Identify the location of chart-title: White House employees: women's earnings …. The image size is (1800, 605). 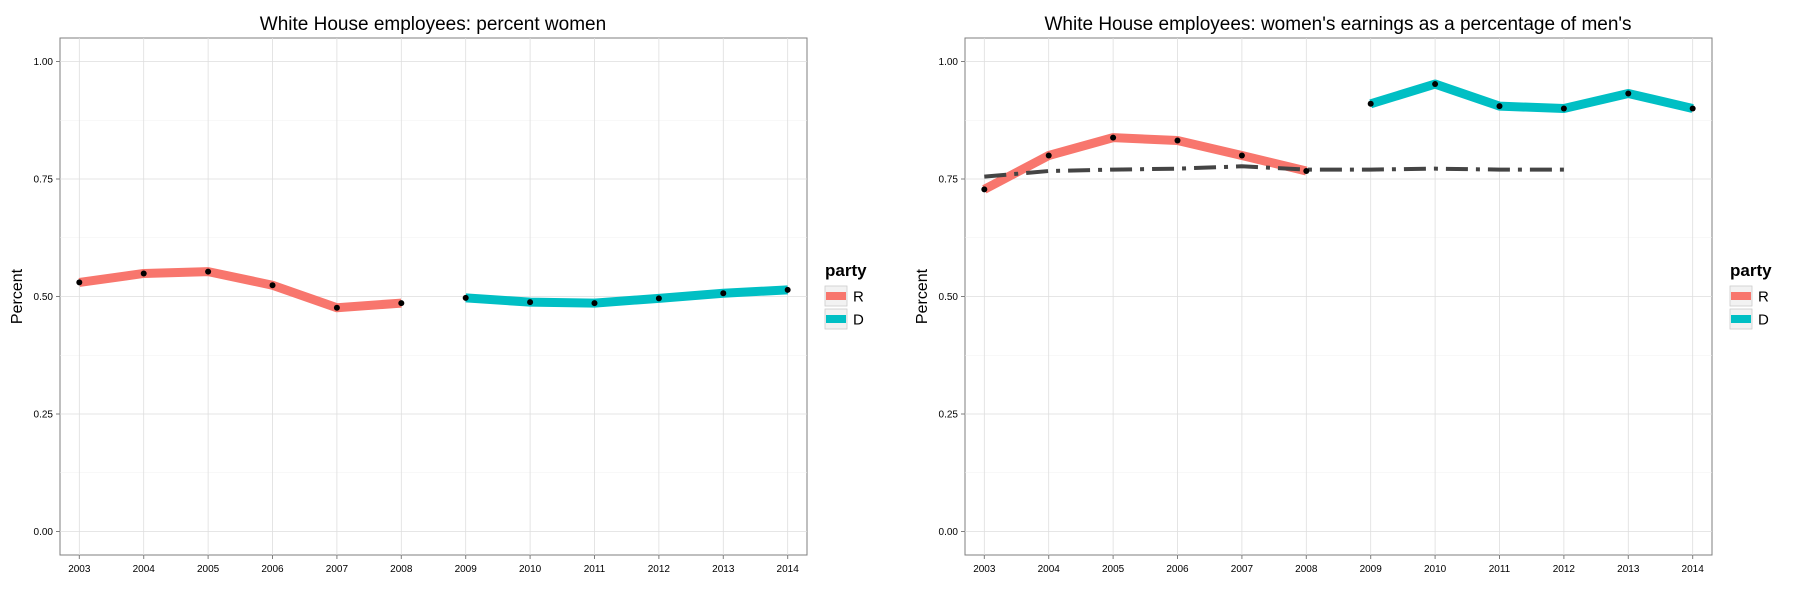
(1337, 24).